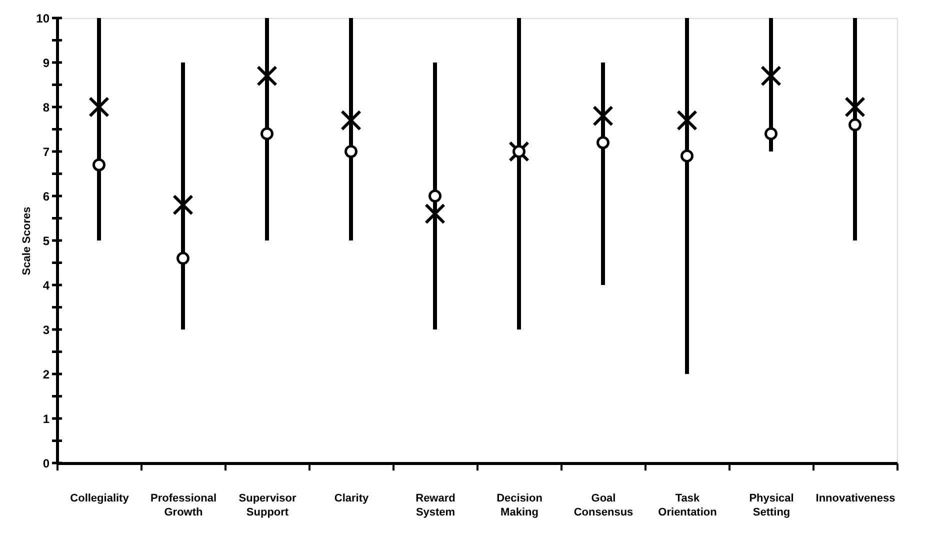  What do you see at coordinates (46, 463) in the screenshot?
I see `y-tick-label: 0` at bounding box center [46, 463].